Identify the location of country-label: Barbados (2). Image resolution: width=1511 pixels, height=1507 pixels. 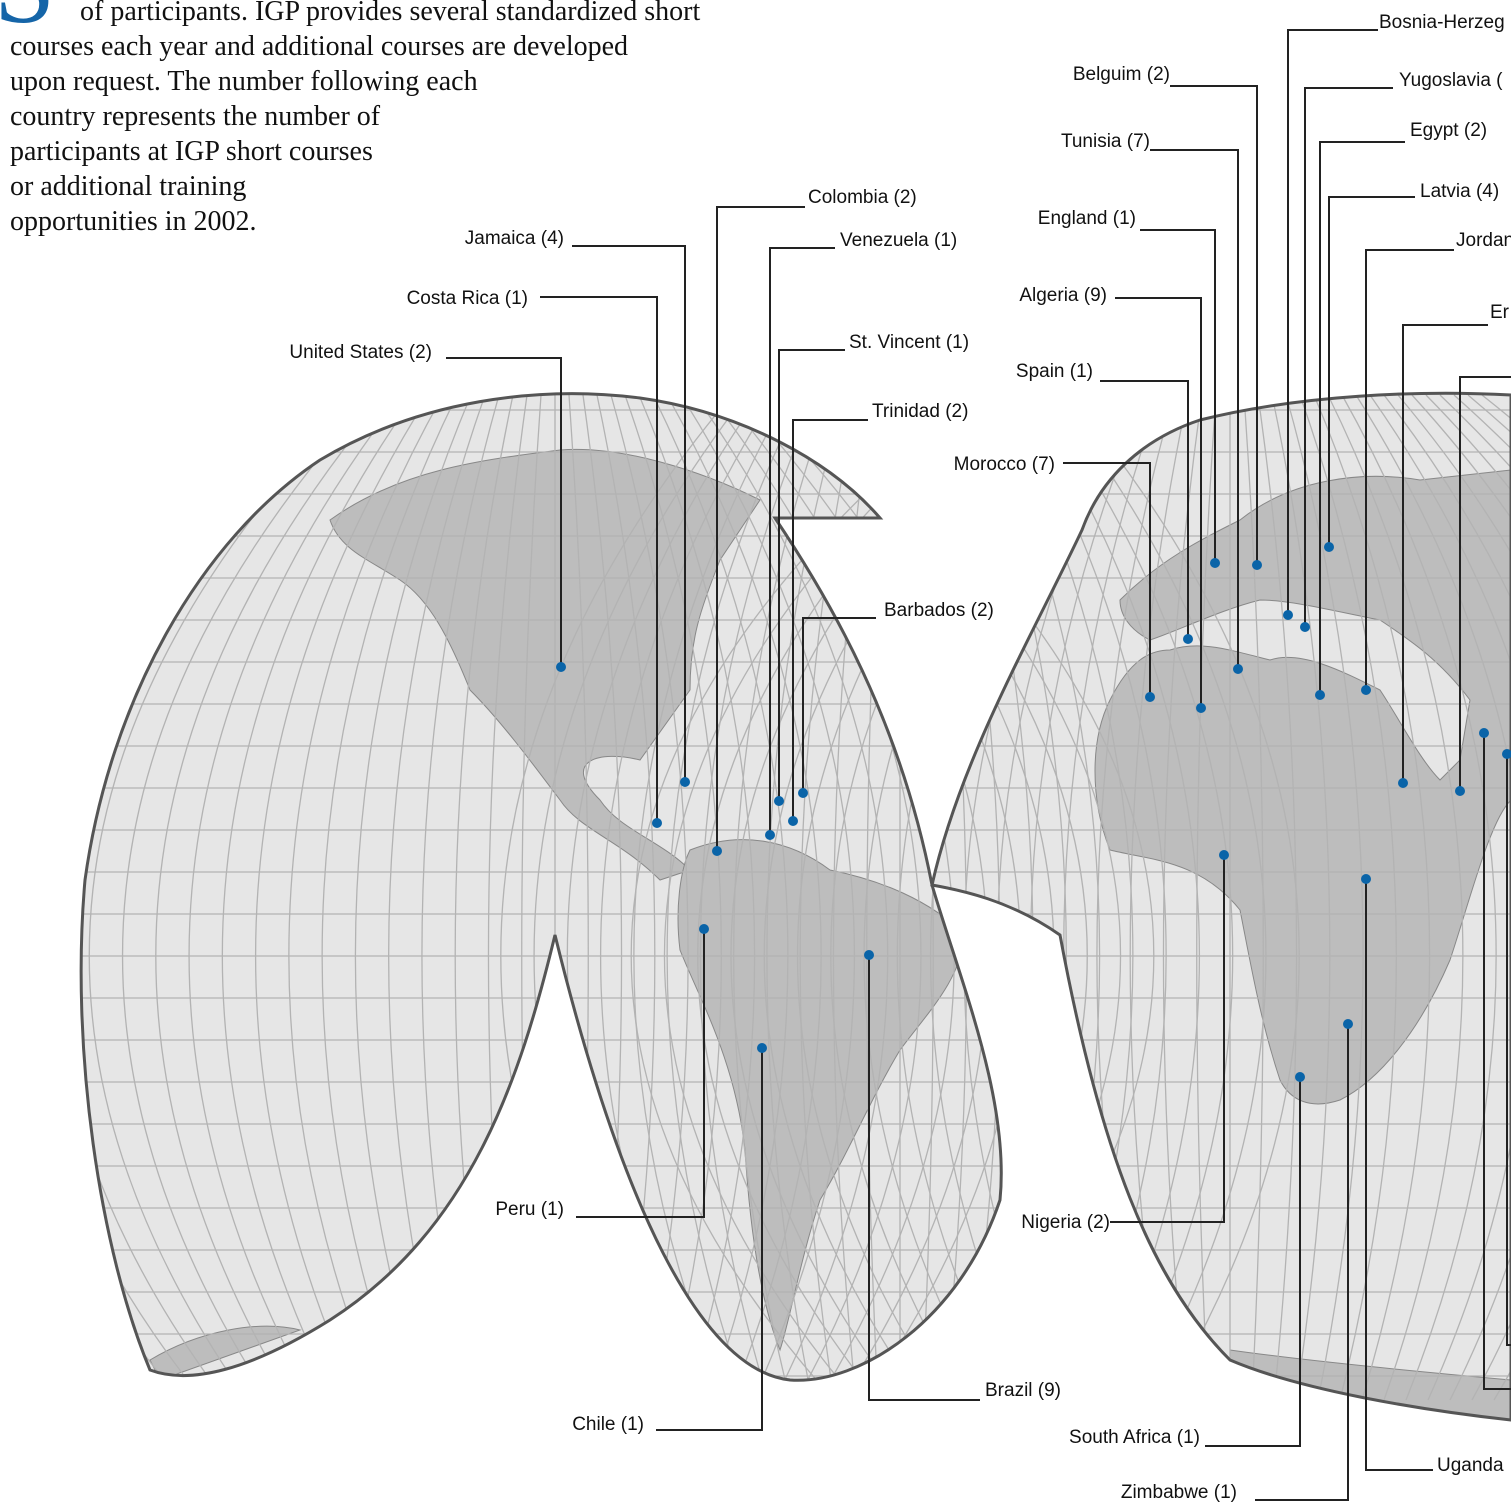
(939, 610).